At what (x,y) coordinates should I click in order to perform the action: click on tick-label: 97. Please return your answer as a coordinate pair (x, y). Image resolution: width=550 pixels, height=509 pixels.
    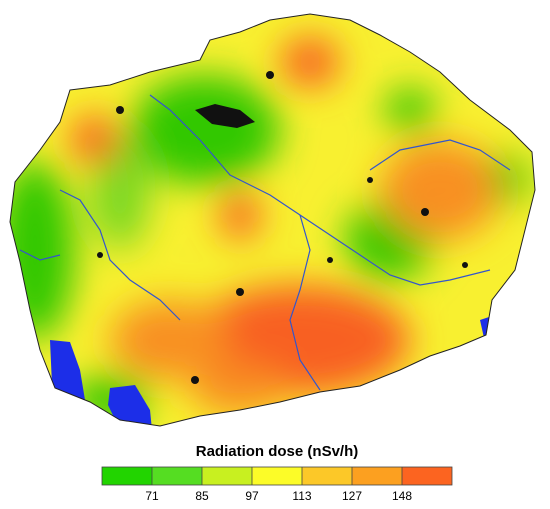
    Looking at the image, I should click on (252, 496).